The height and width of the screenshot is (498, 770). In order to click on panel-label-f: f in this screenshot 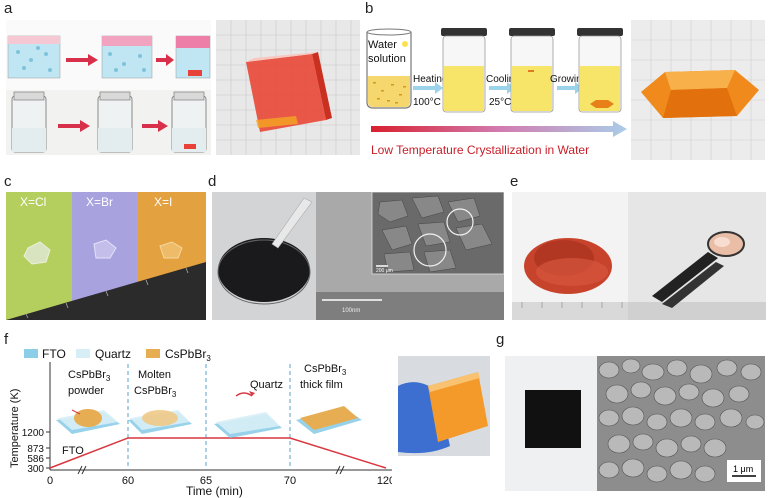, I will do `click(6, 339)`.